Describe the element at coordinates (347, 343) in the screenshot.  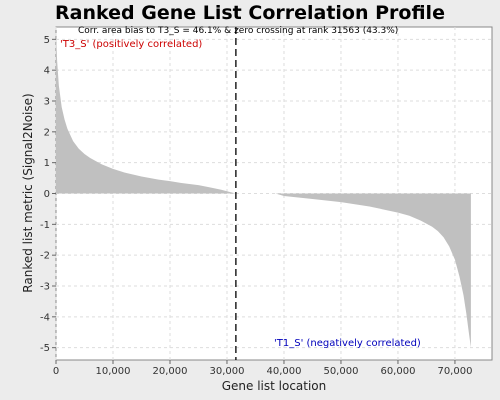
I see `negative-correlation-label: 'T1_S' (negatively correlated)` at that location.